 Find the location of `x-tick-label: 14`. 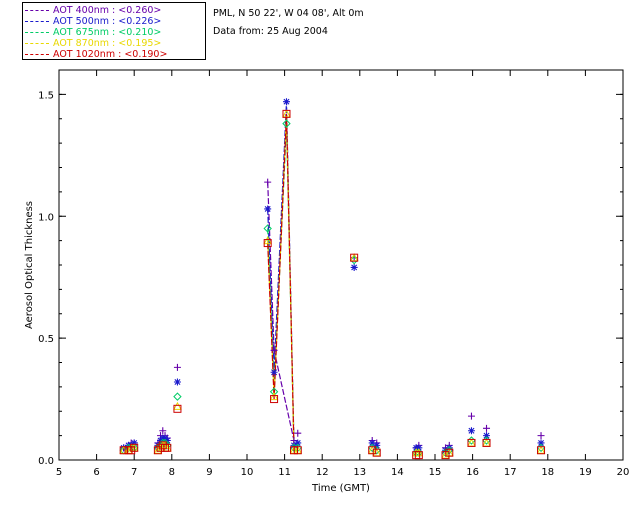

x-tick-label: 14 is located at coordinates (397, 472).